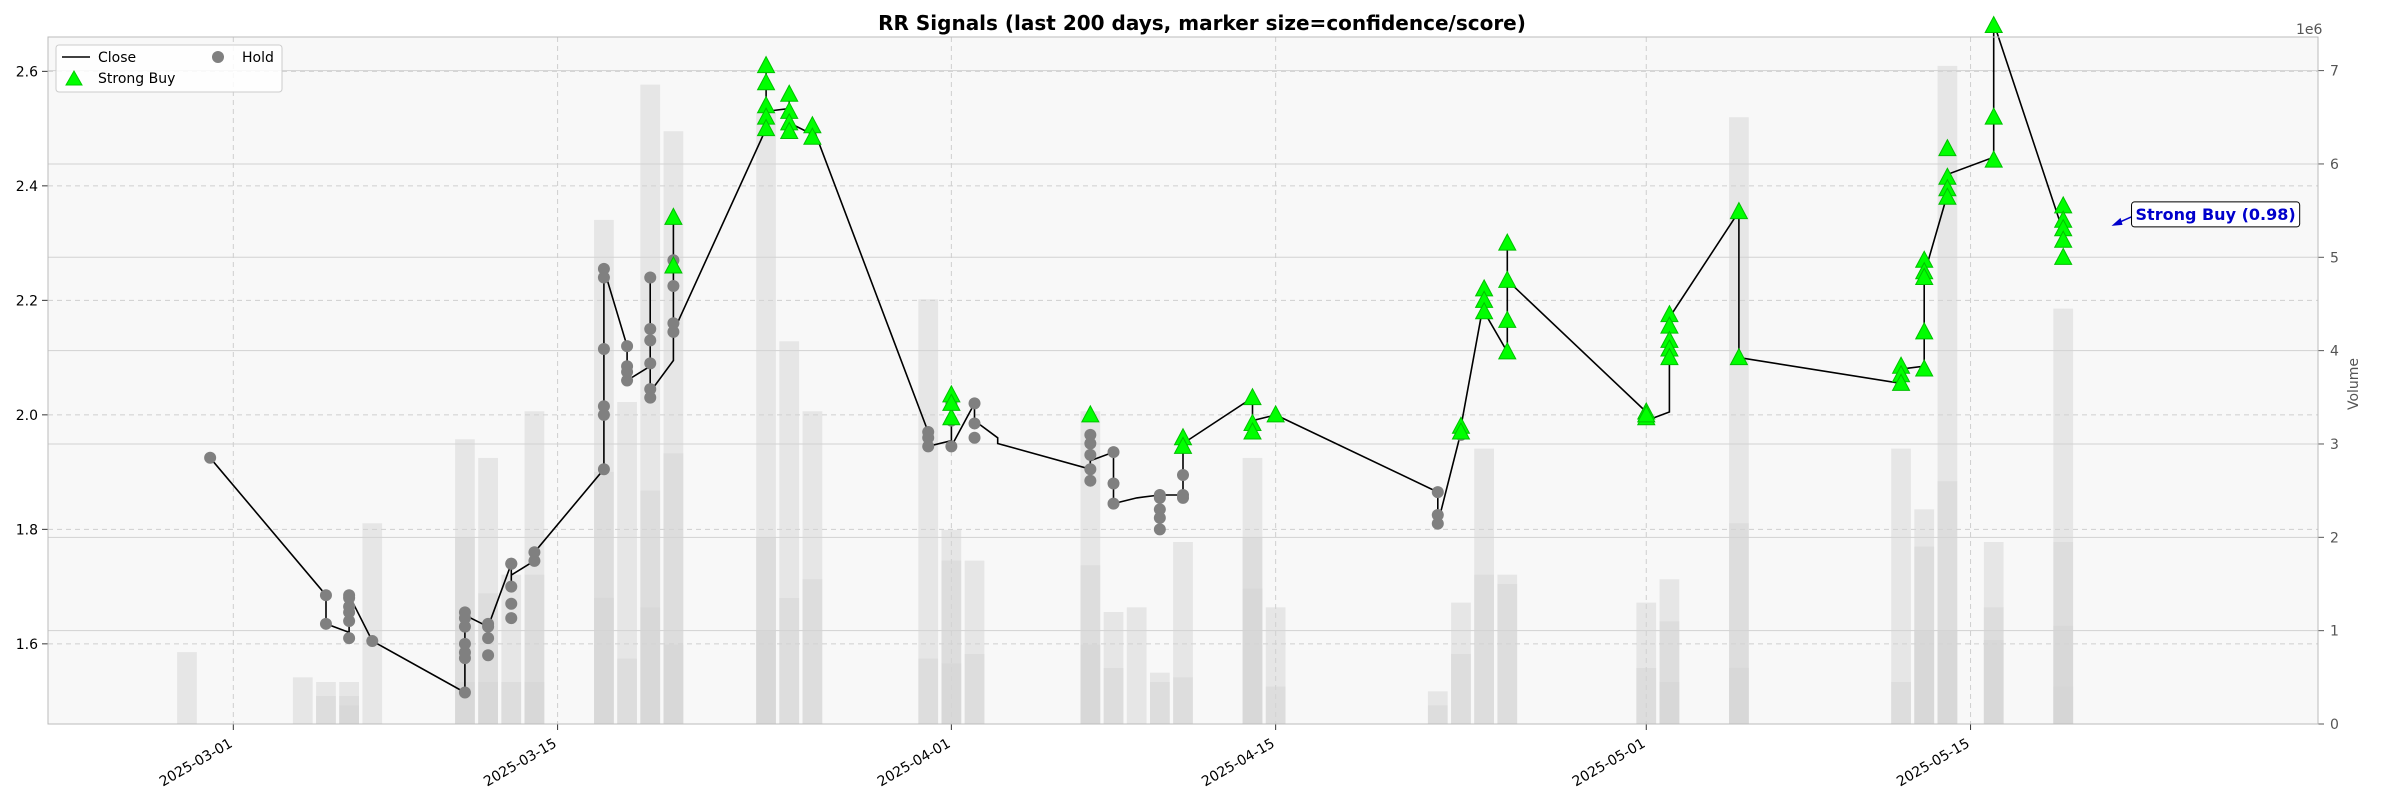 This screenshot has height=804, width=2400. What do you see at coordinates (258, 58) in the screenshot?
I see `legend-hold-label: Hold` at bounding box center [258, 58].